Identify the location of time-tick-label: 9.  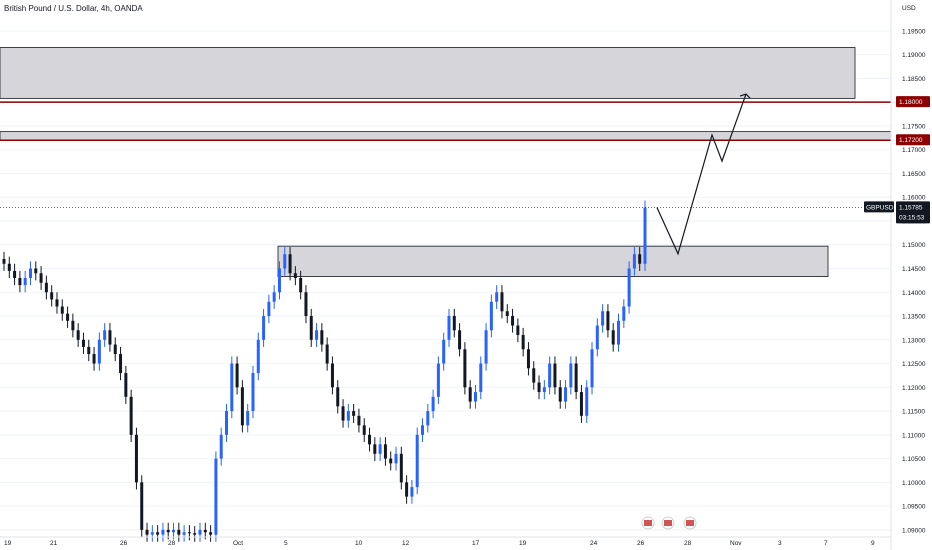
(873, 543).